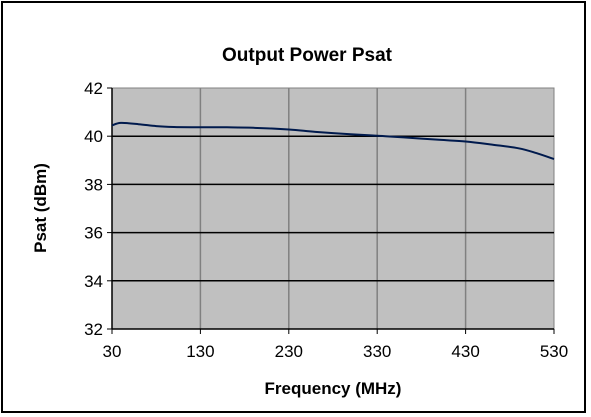  Describe the element at coordinates (93, 88) in the screenshot. I see `y-tick-label: 42` at that location.